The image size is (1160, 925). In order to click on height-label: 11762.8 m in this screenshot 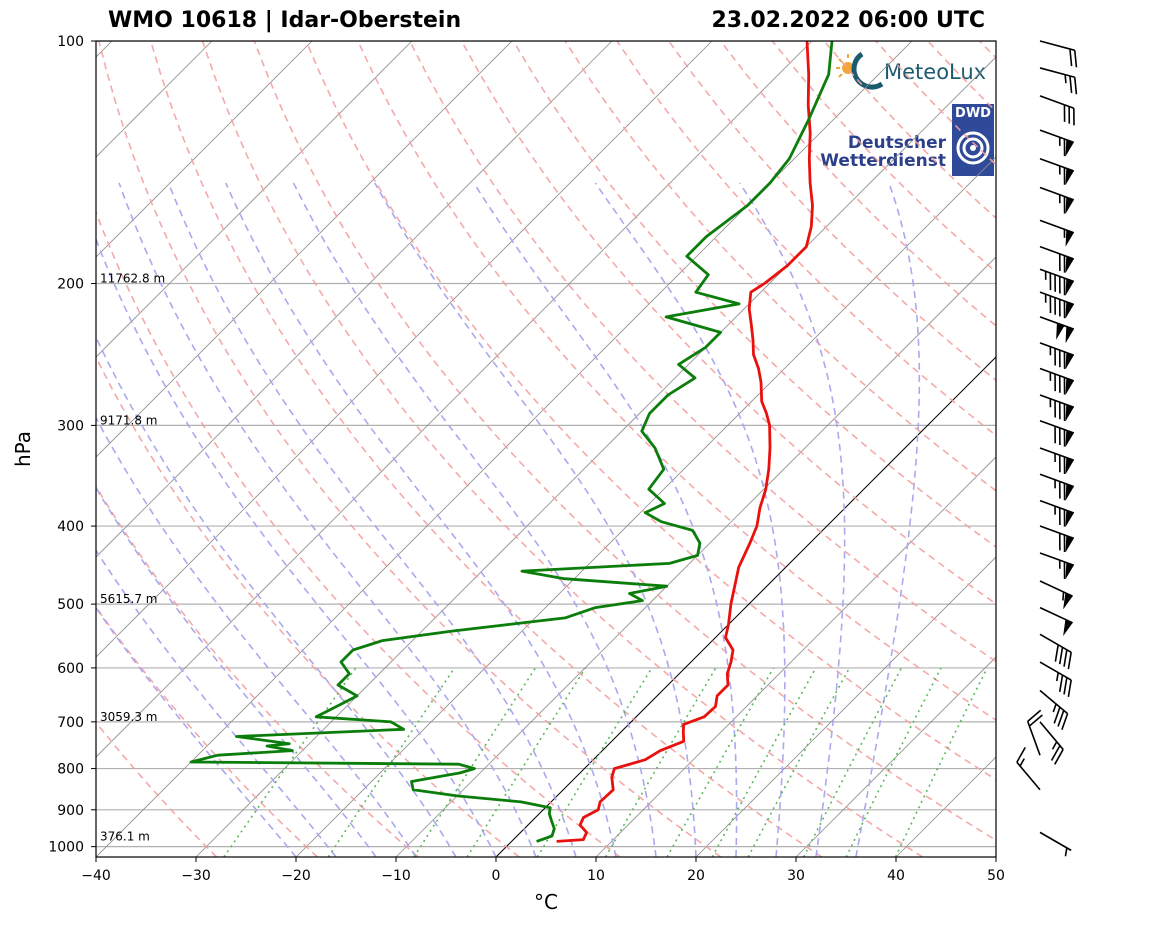, I will do `click(132, 279)`.